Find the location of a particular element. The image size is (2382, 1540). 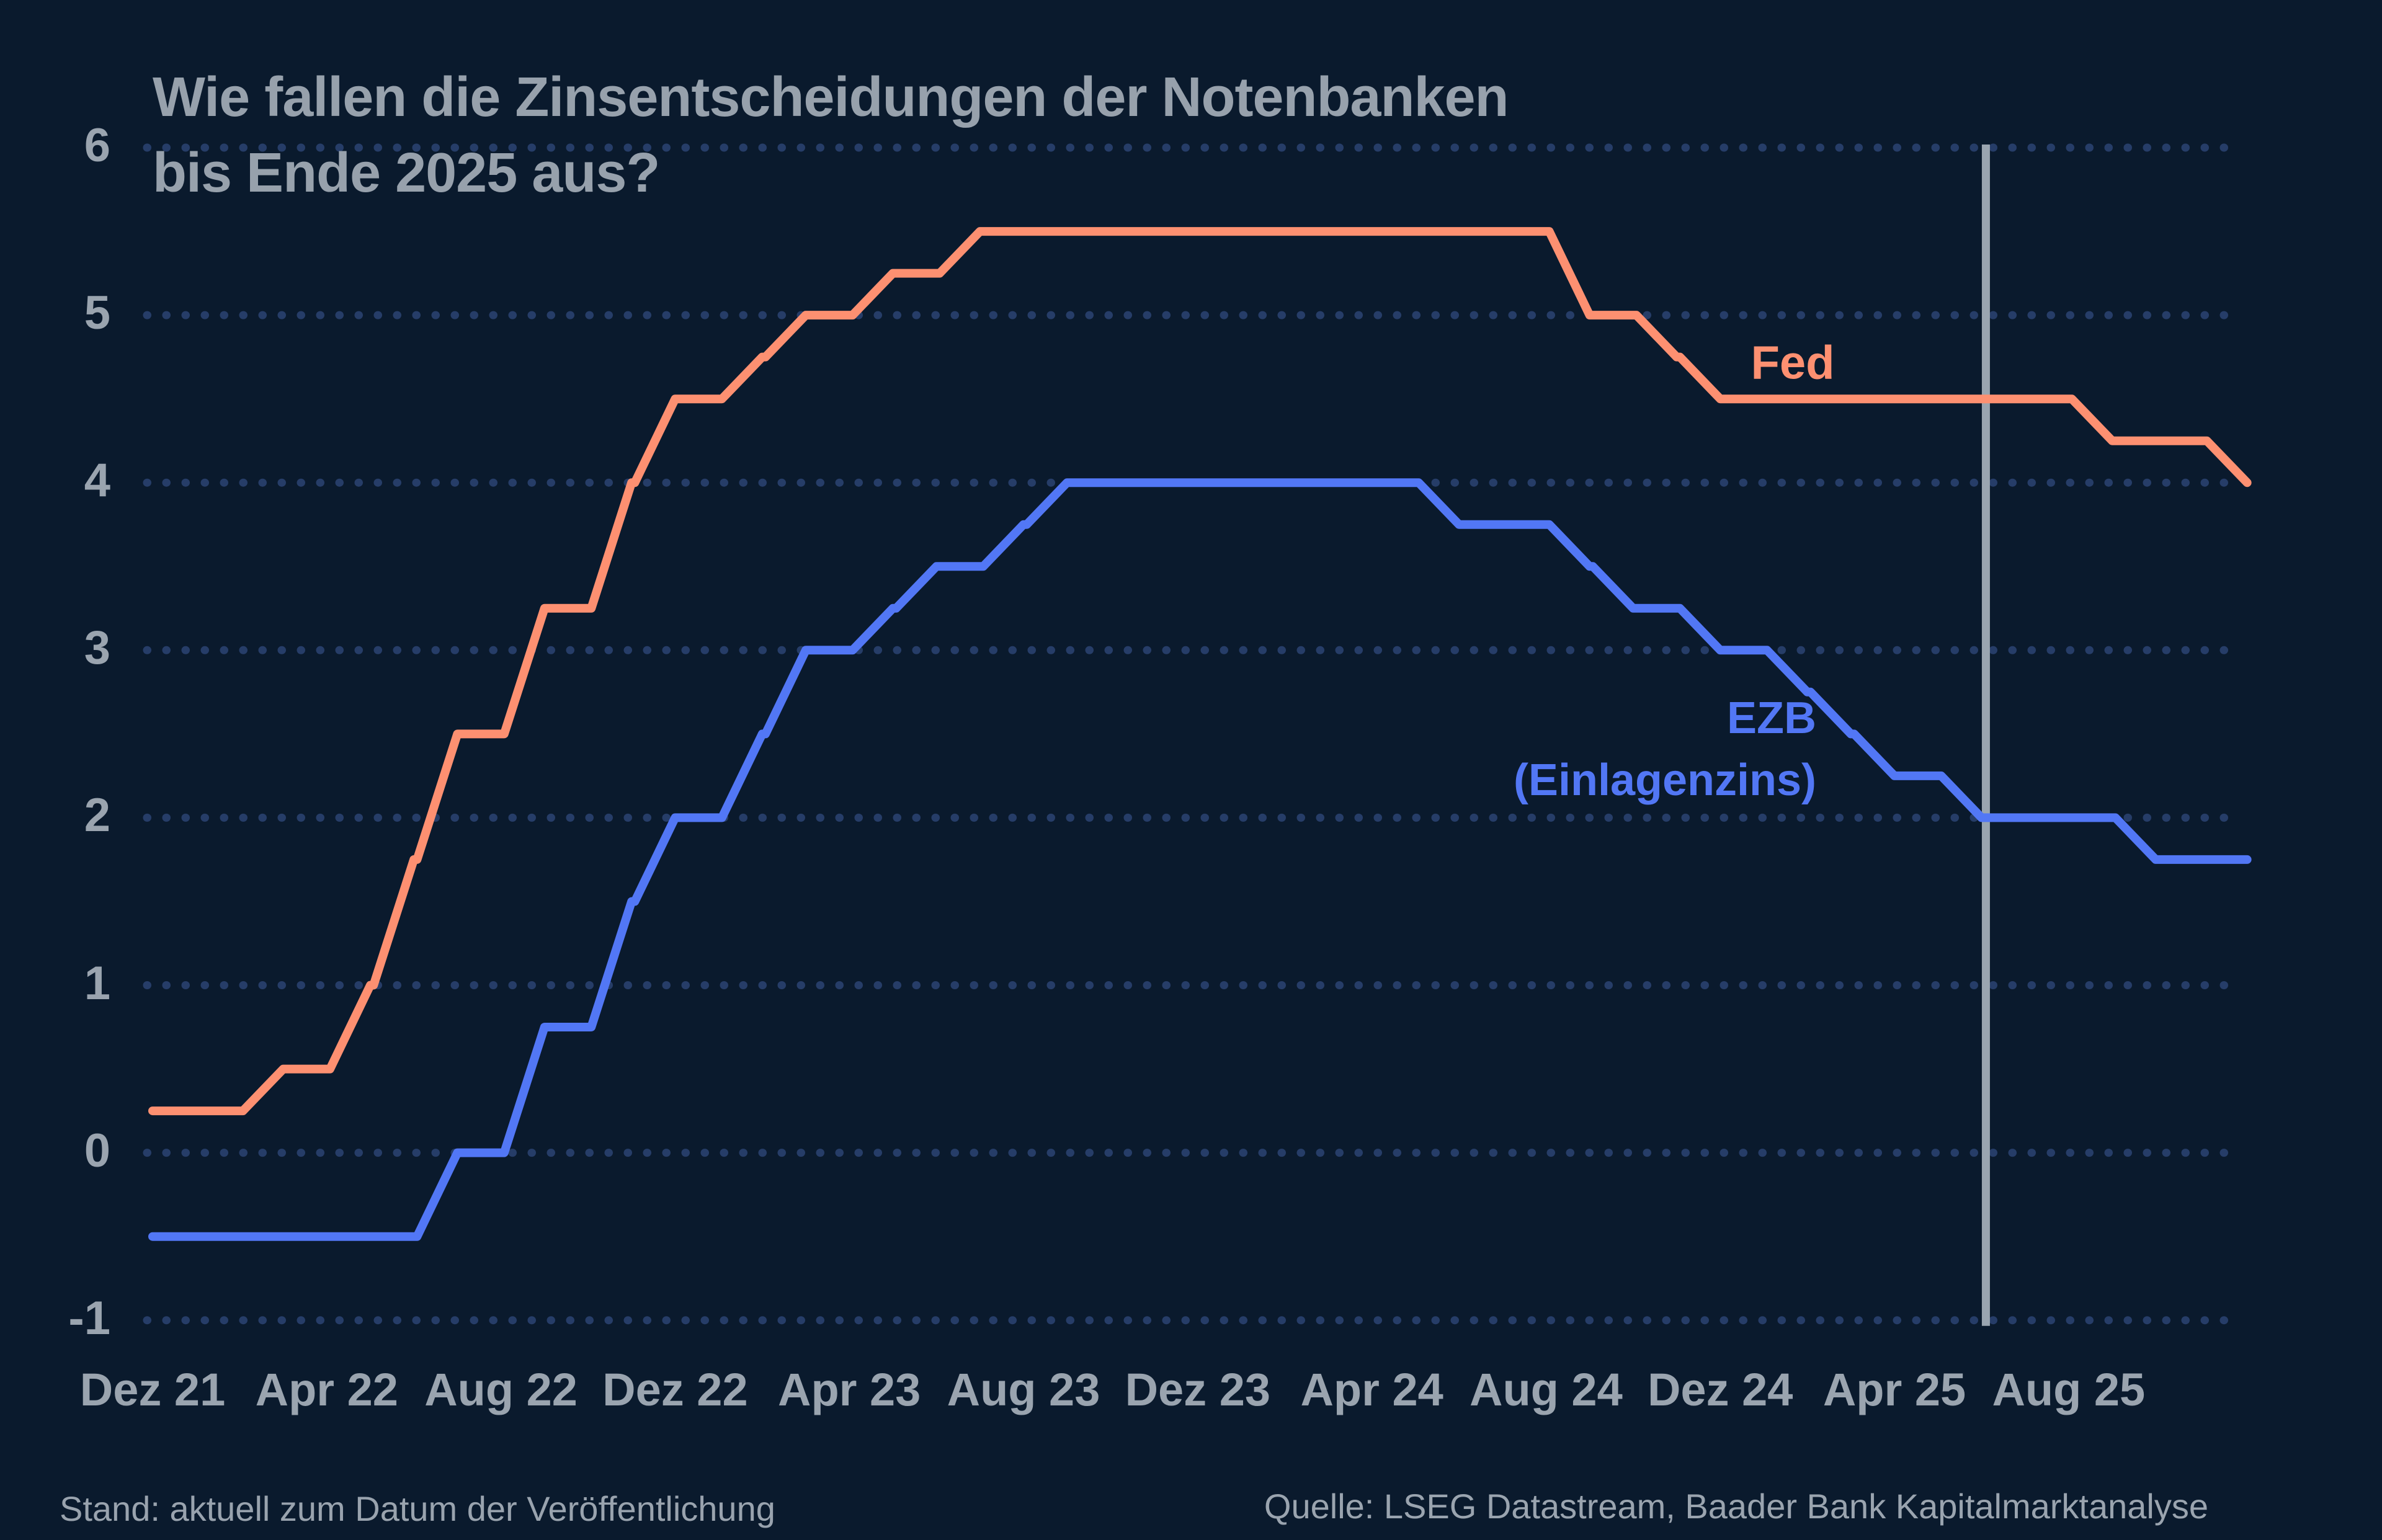

x-tick-label-Aug-24: Aug 24 is located at coordinates (1547, 1390).